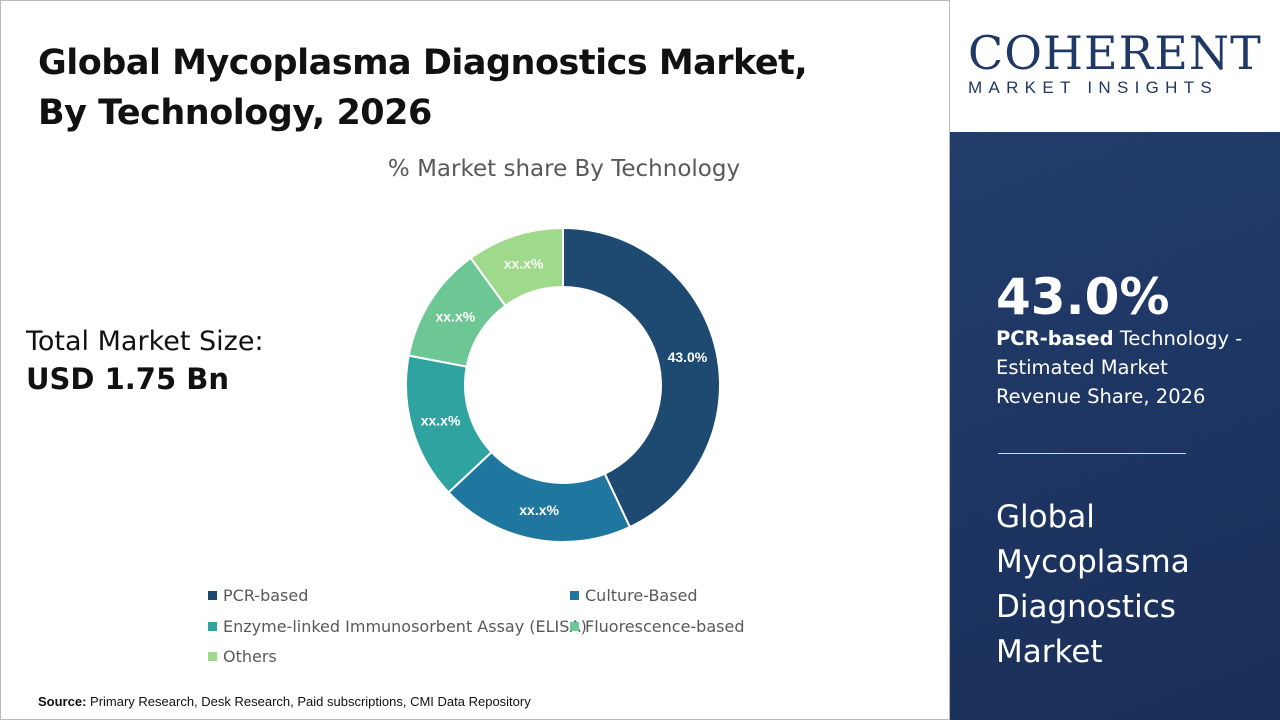 The height and width of the screenshot is (720, 1280). Describe the element at coordinates (688, 357) in the screenshot. I see `data-label-0: 43.0%` at that location.